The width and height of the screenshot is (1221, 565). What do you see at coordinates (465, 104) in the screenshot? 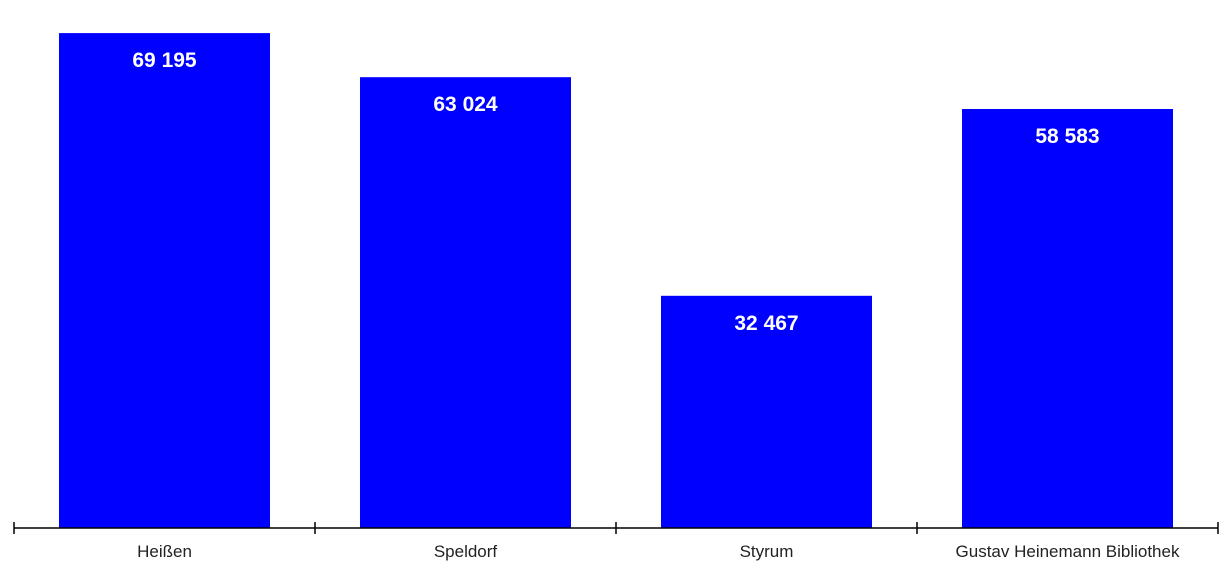
I see `data-label-1: 63 024` at bounding box center [465, 104].